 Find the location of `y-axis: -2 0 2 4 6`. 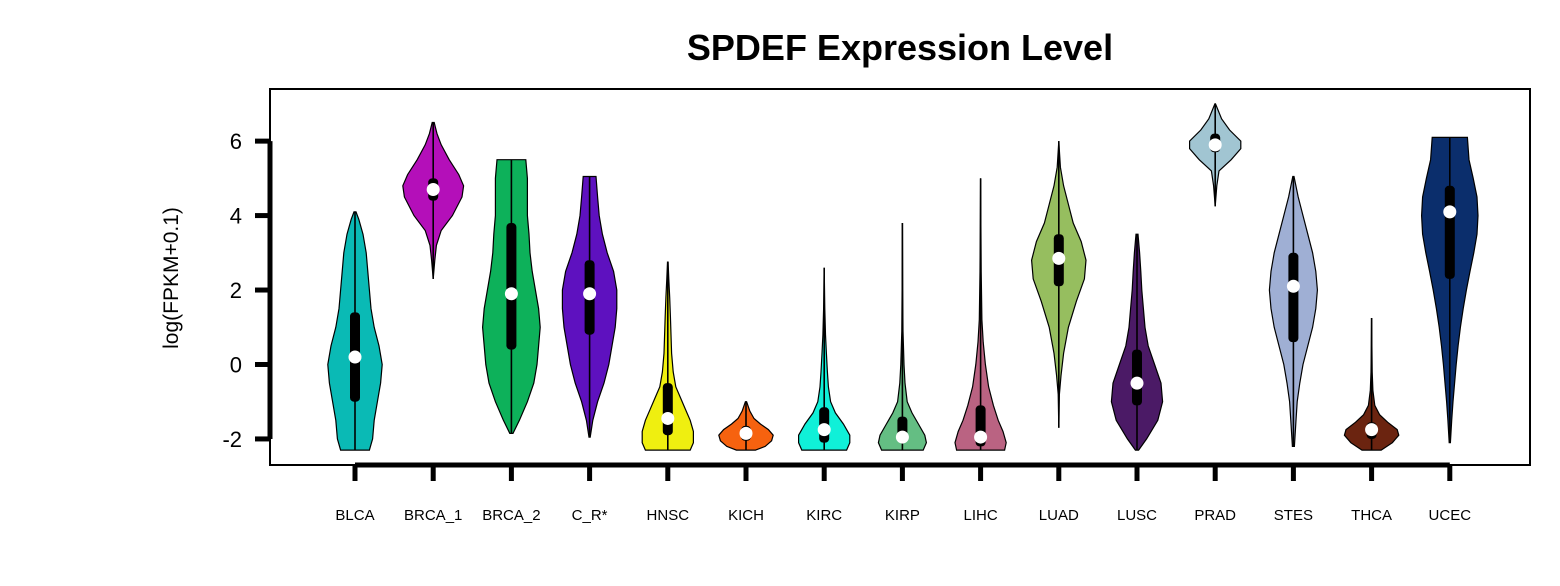

y-axis: -2 0 2 4 6 is located at coordinates (247, 290).